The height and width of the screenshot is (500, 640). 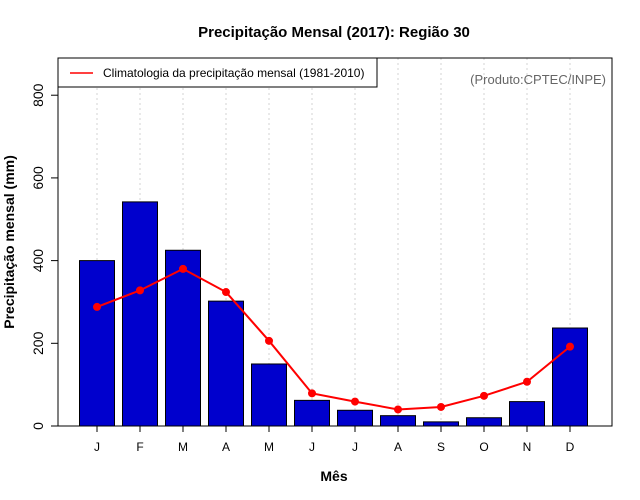 What do you see at coordinates (38, 178) in the screenshot?
I see `y-tick-label: 600` at bounding box center [38, 178].